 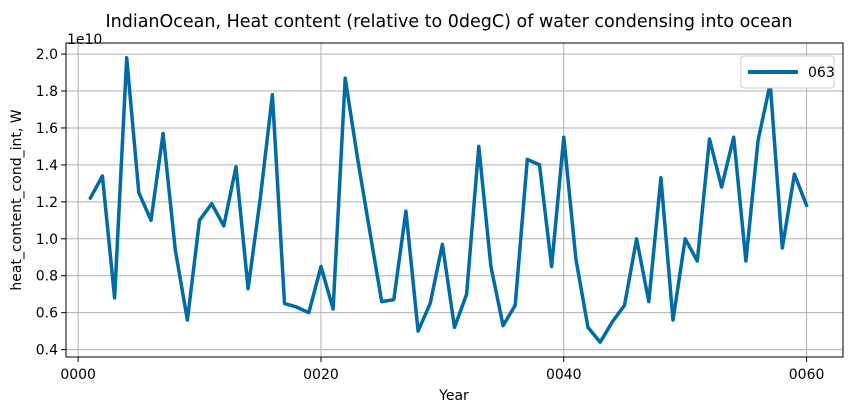 I want to click on y-tick-label: 1.4, so click(x=47, y=166).